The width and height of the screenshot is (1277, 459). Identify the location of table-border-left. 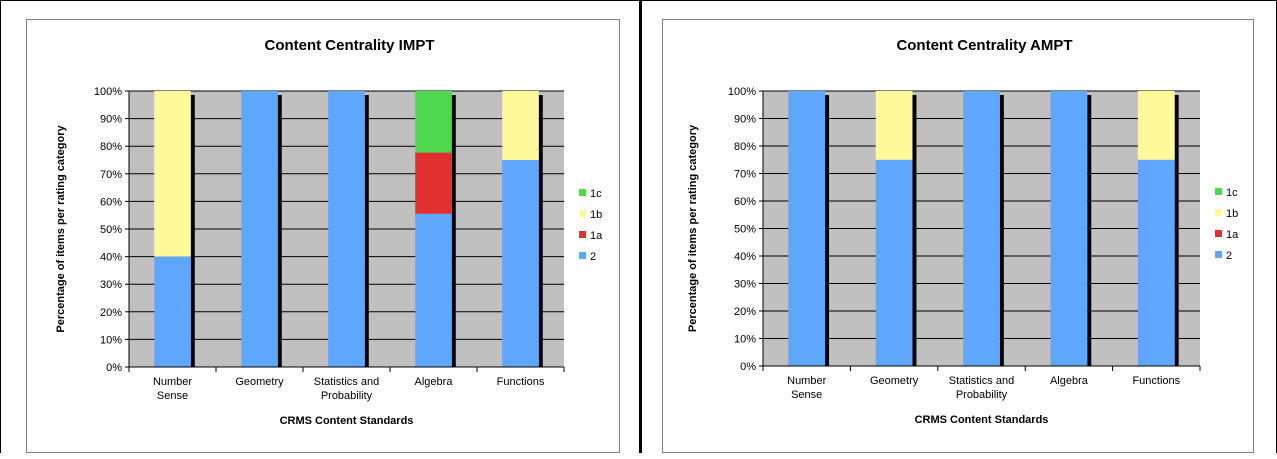
(0, 226).